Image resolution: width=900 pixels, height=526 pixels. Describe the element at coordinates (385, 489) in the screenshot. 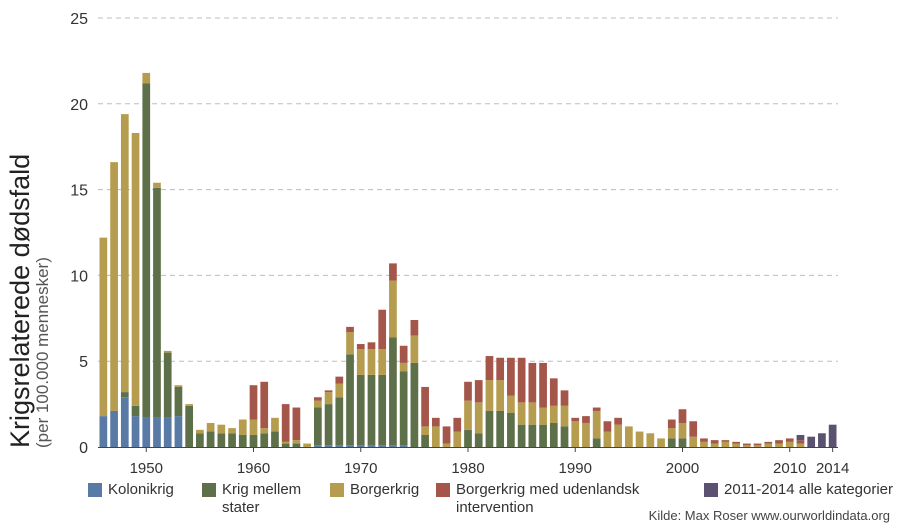

I see `legend-label: Borgerkrig` at that location.